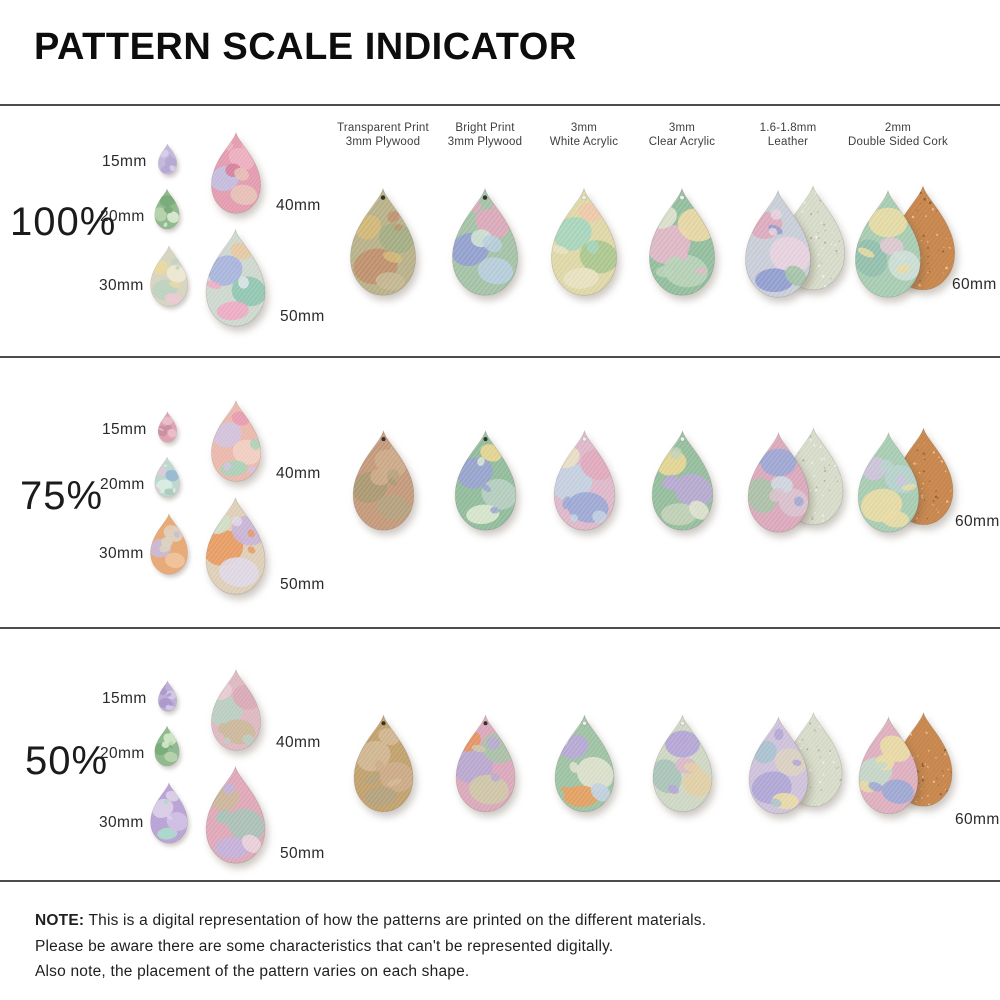 Image resolution: width=1000 pixels, height=1000 pixels. What do you see at coordinates (898, 128) in the screenshot?
I see `material-header-line1: 2mm` at bounding box center [898, 128].